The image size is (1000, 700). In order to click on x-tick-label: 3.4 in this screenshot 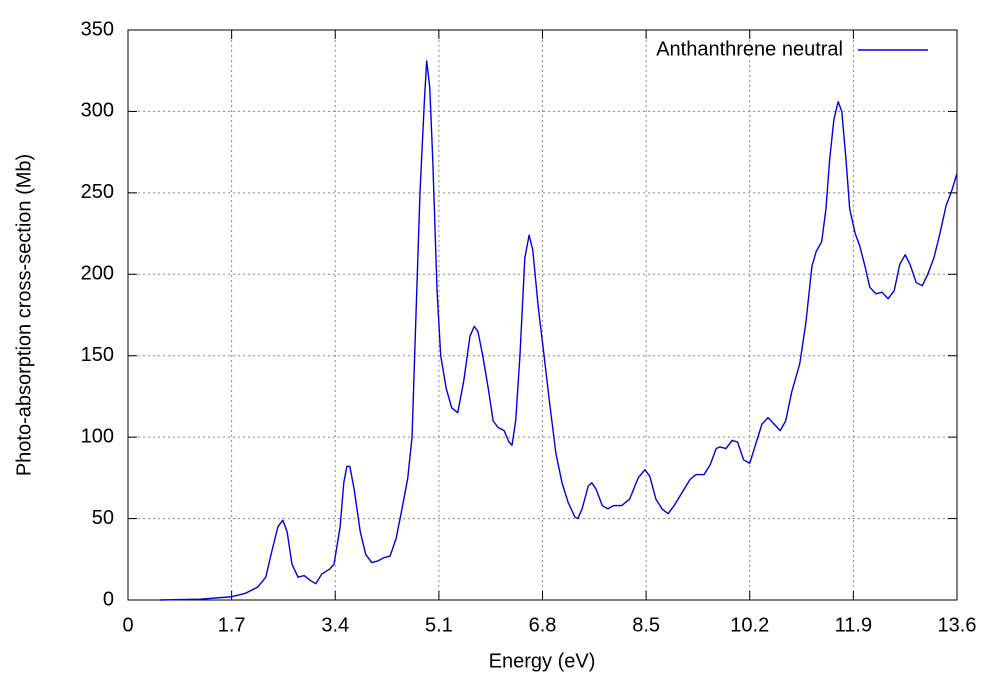, I will do `click(335, 625)`.